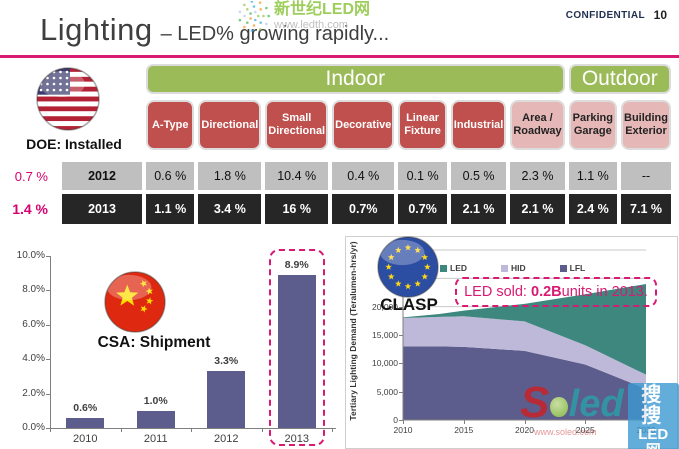 The width and height of the screenshot is (679, 449). Describe the element at coordinates (653, 437) in the screenshot. I see `soled-cn-bottom: LED网` at that location.